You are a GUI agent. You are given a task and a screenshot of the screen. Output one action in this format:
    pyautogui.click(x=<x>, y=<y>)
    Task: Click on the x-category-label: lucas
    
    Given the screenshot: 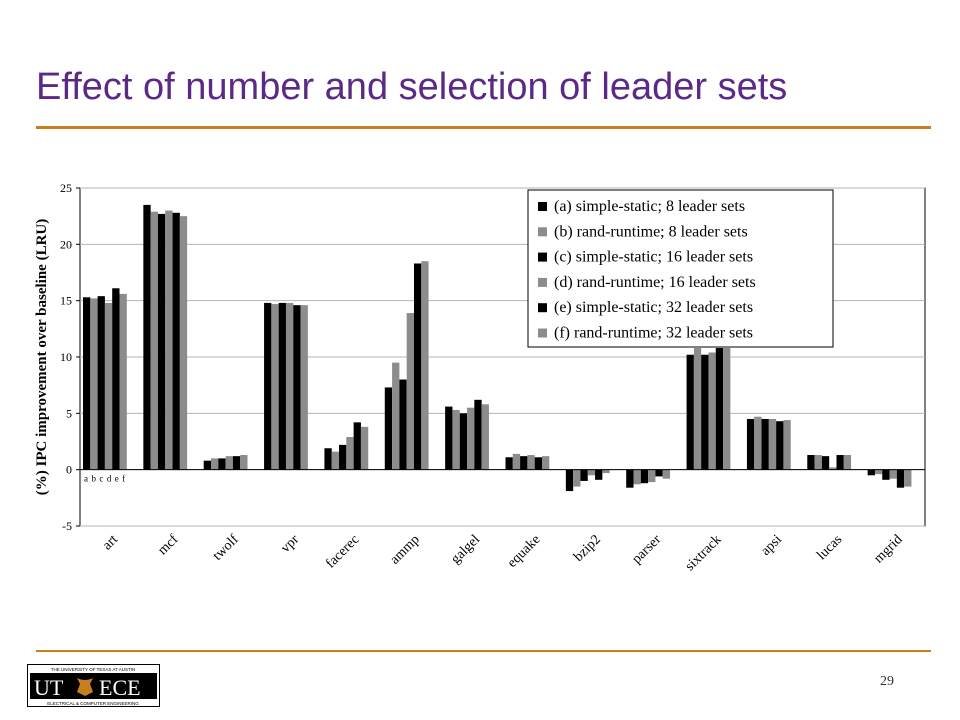 What is the action you would take?
    pyautogui.click(x=829, y=547)
    